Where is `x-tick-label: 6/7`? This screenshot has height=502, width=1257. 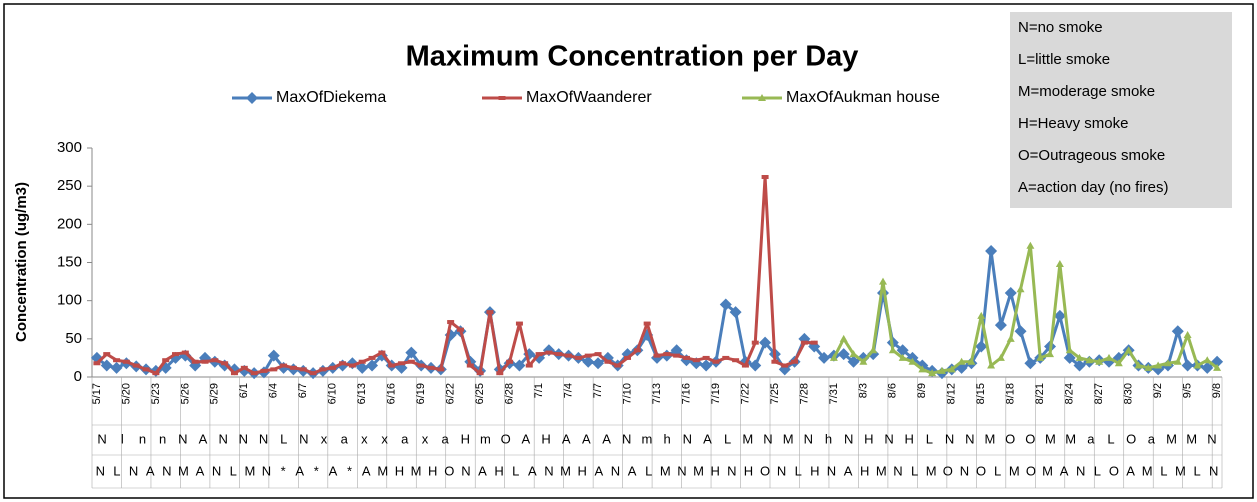 x-tick-label: 6/7 is located at coordinates (303, 390).